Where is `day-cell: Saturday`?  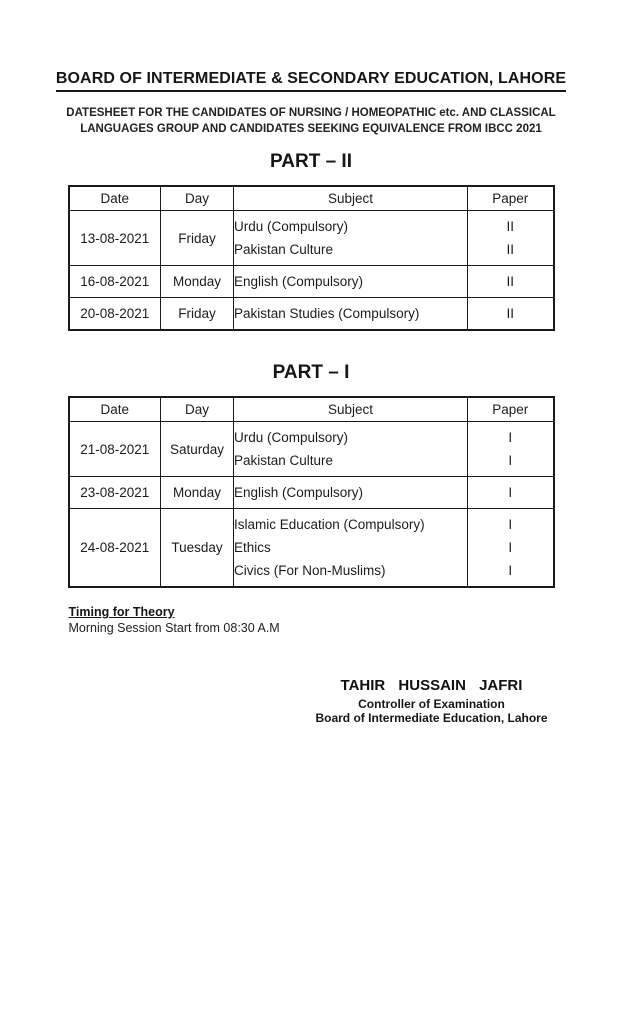
day-cell: Saturday is located at coordinates (197, 449).